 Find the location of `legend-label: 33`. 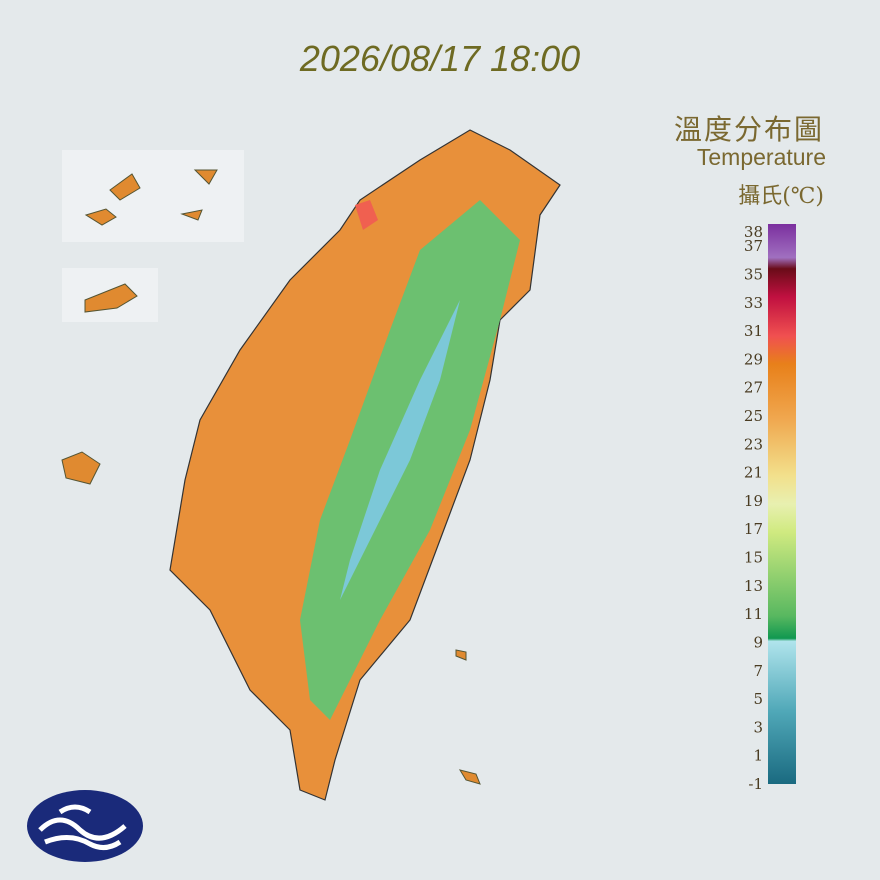

legend-label: 33 is located at coordinates (753, 303).